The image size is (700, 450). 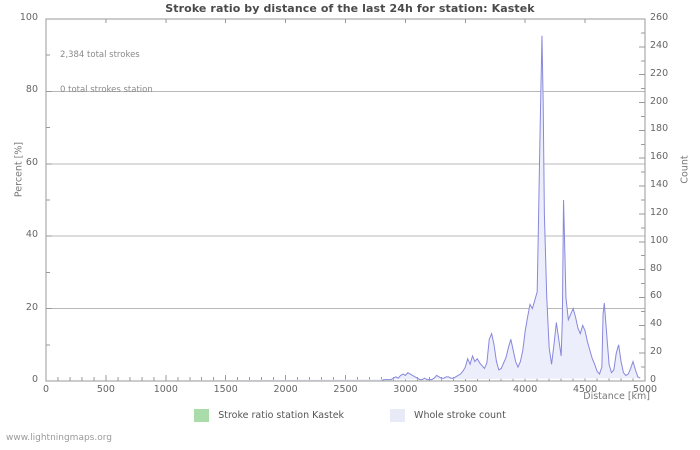 What do you see at coordinates (659, 240) in the screenshot?
I see `y-axis-right-tick: 100` at bounding box center [659, 240].